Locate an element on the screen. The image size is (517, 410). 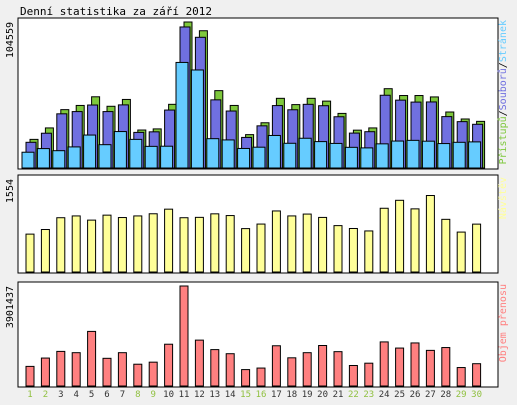
day-label: 26 is located at coordinates (415, 395).